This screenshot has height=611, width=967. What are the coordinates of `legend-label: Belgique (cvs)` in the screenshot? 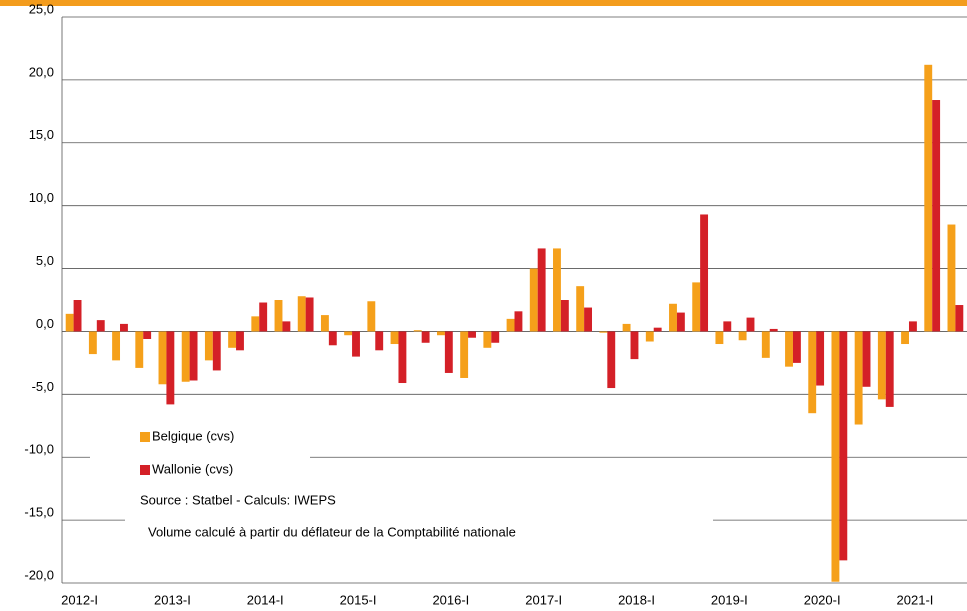 It's located at (193, 435).